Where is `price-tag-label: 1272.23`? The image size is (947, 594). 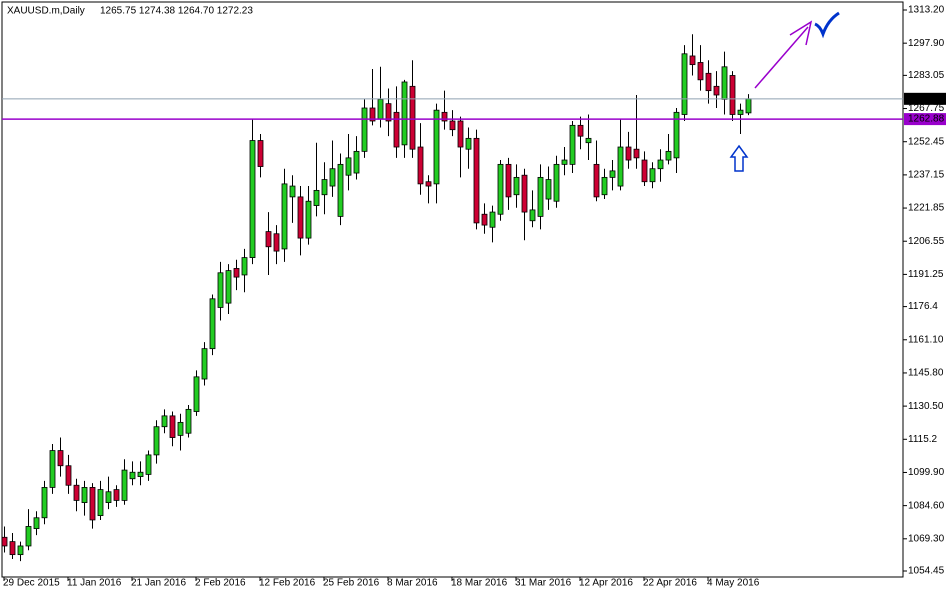
price-tag-label: 1272.23 is located at coordinates (926, 98).